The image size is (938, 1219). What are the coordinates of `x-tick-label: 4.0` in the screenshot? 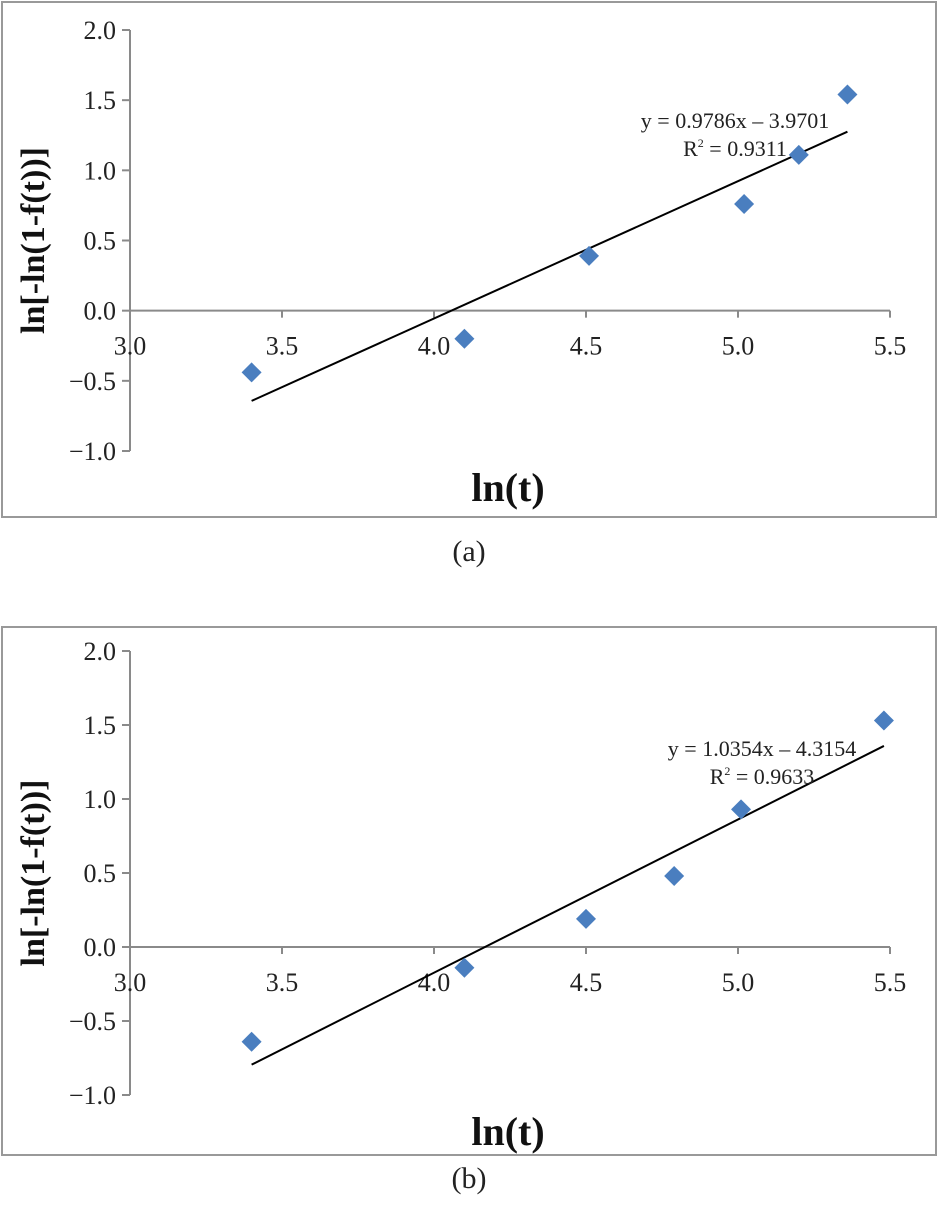 It's located at (434, 346).